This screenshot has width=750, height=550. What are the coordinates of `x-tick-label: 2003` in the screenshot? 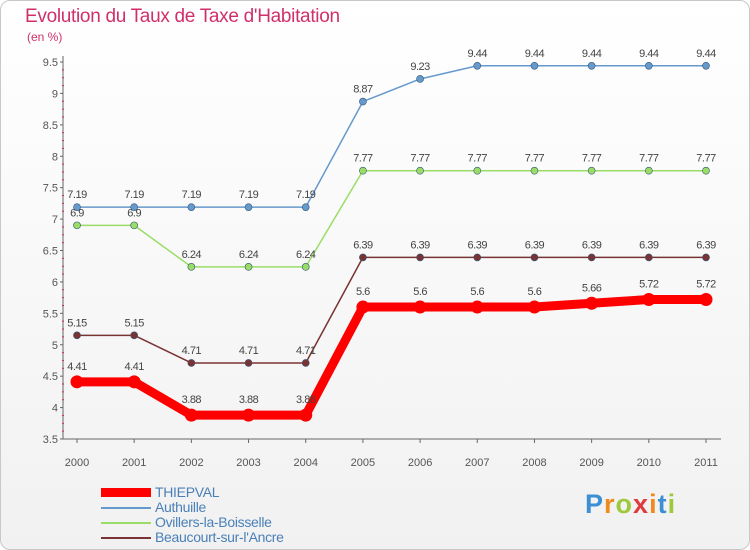 It's located at (248, 463).